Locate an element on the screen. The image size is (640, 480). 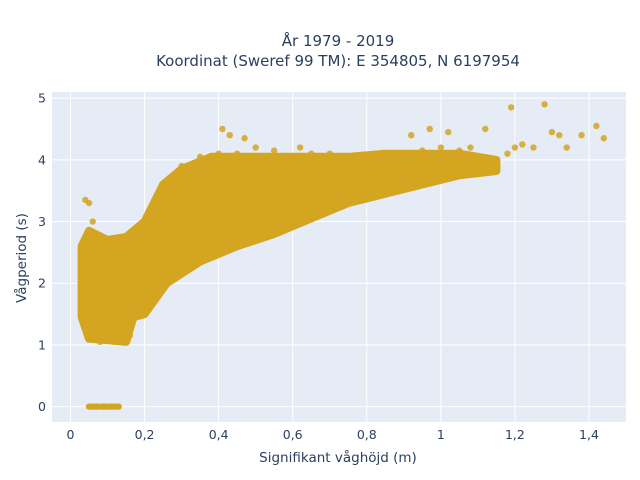
x-tick-label: 1,4 is located at coordinates (589, 434).